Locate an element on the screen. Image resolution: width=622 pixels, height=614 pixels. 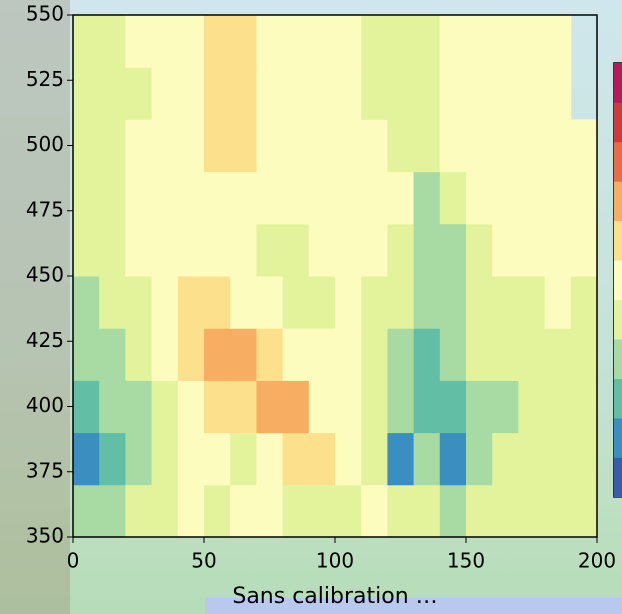
x-tick-label: 200 is located at coordinates (597, 561).